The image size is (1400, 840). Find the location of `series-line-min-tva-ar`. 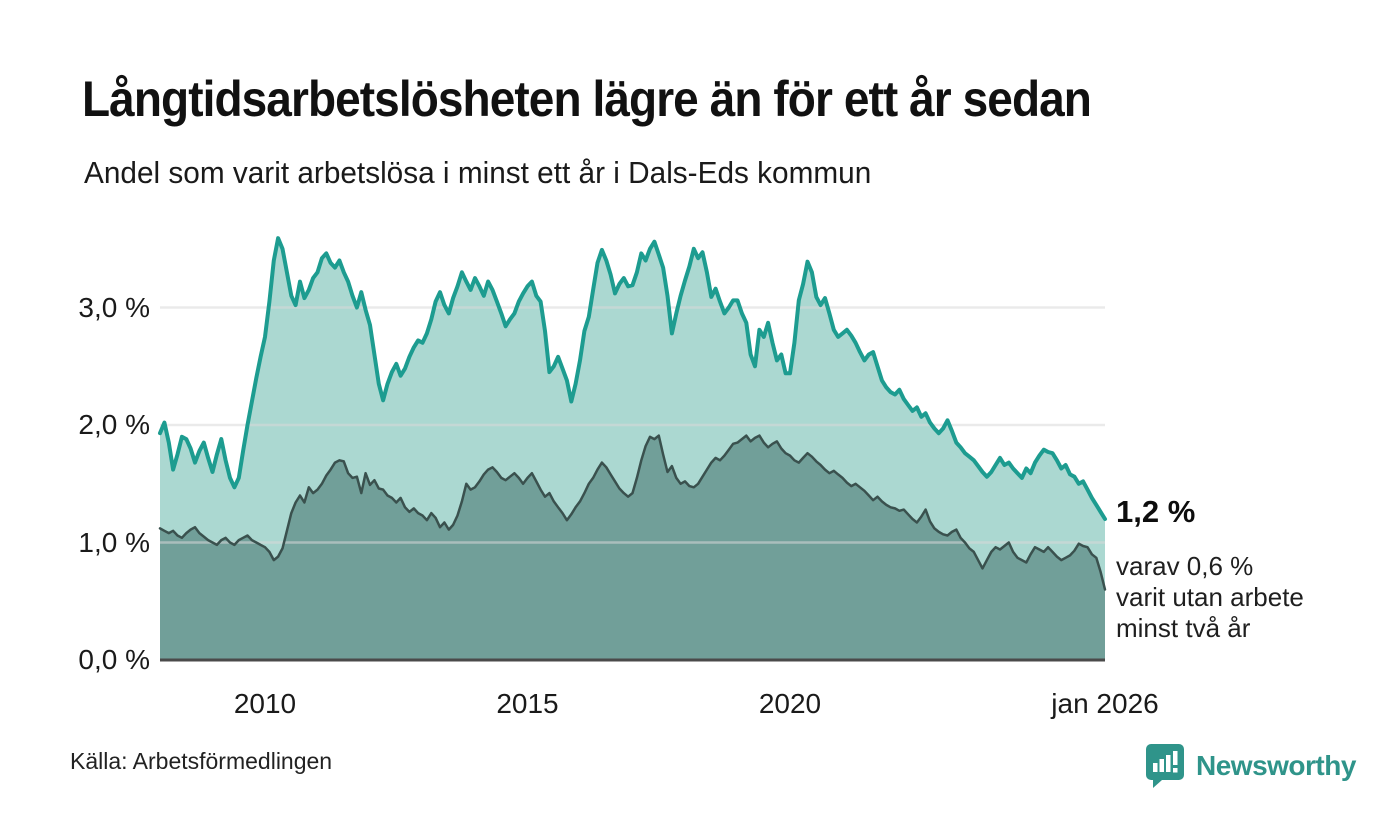

series-line-min-tva-ar is located at coordinates (632, 512).